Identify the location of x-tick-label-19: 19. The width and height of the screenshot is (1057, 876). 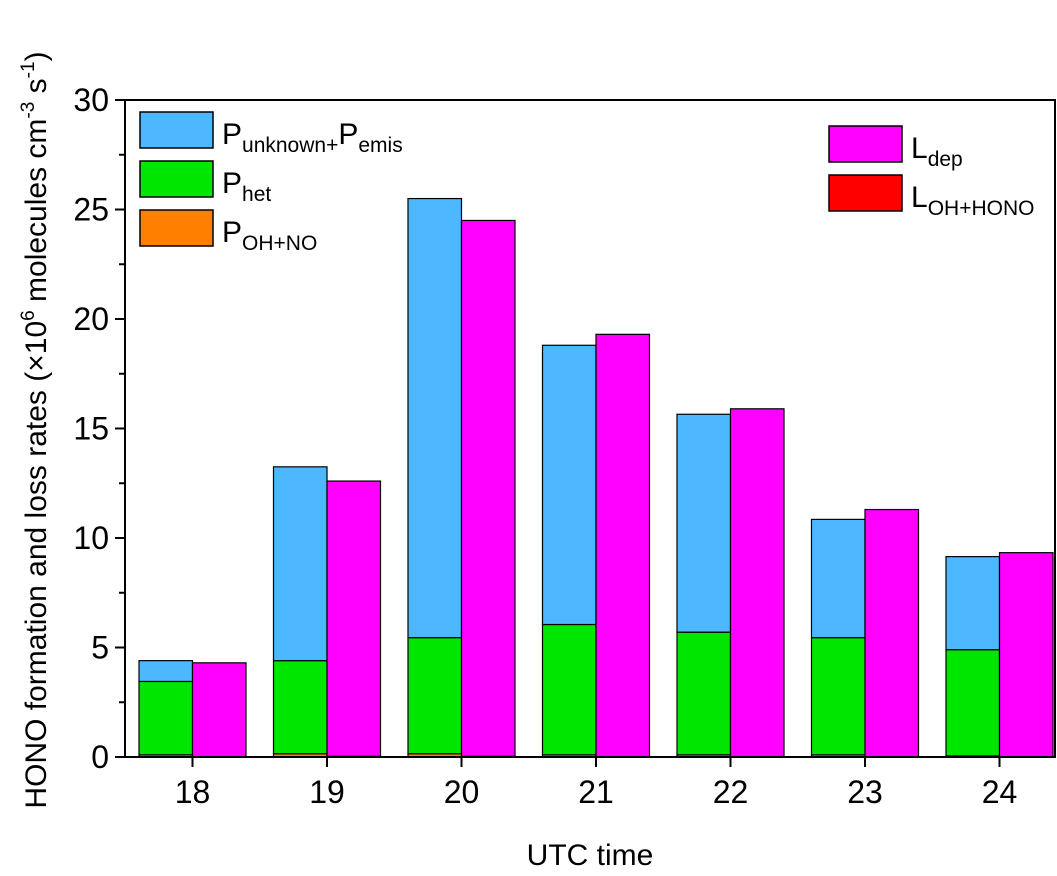
(327, 792).